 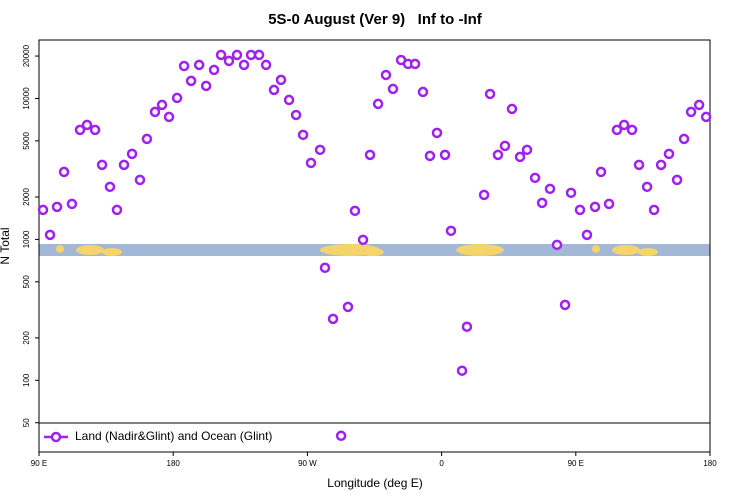 I want to click on y-tick-label: 200, so click(x=26, y=338).